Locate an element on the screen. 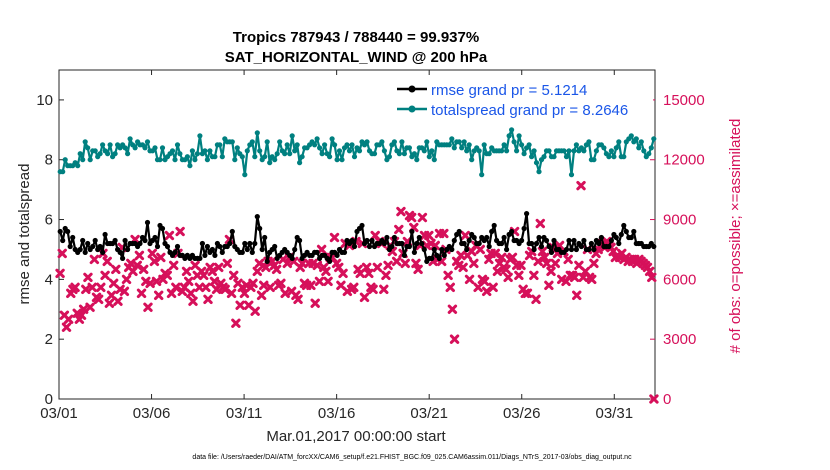  x-tick-label: 03/06 is located at coordinates (152, 413).